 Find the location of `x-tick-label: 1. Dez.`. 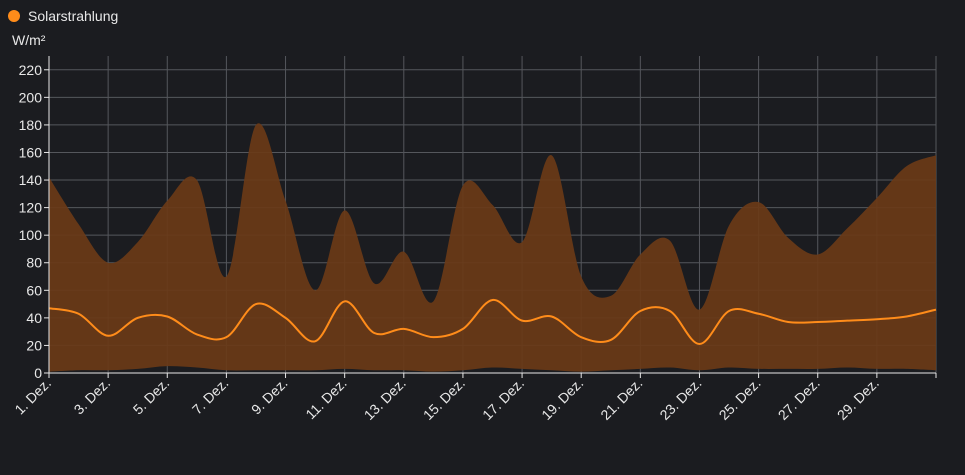

x-tick-label: 1. Dez. is located at coordinates (32, 396).